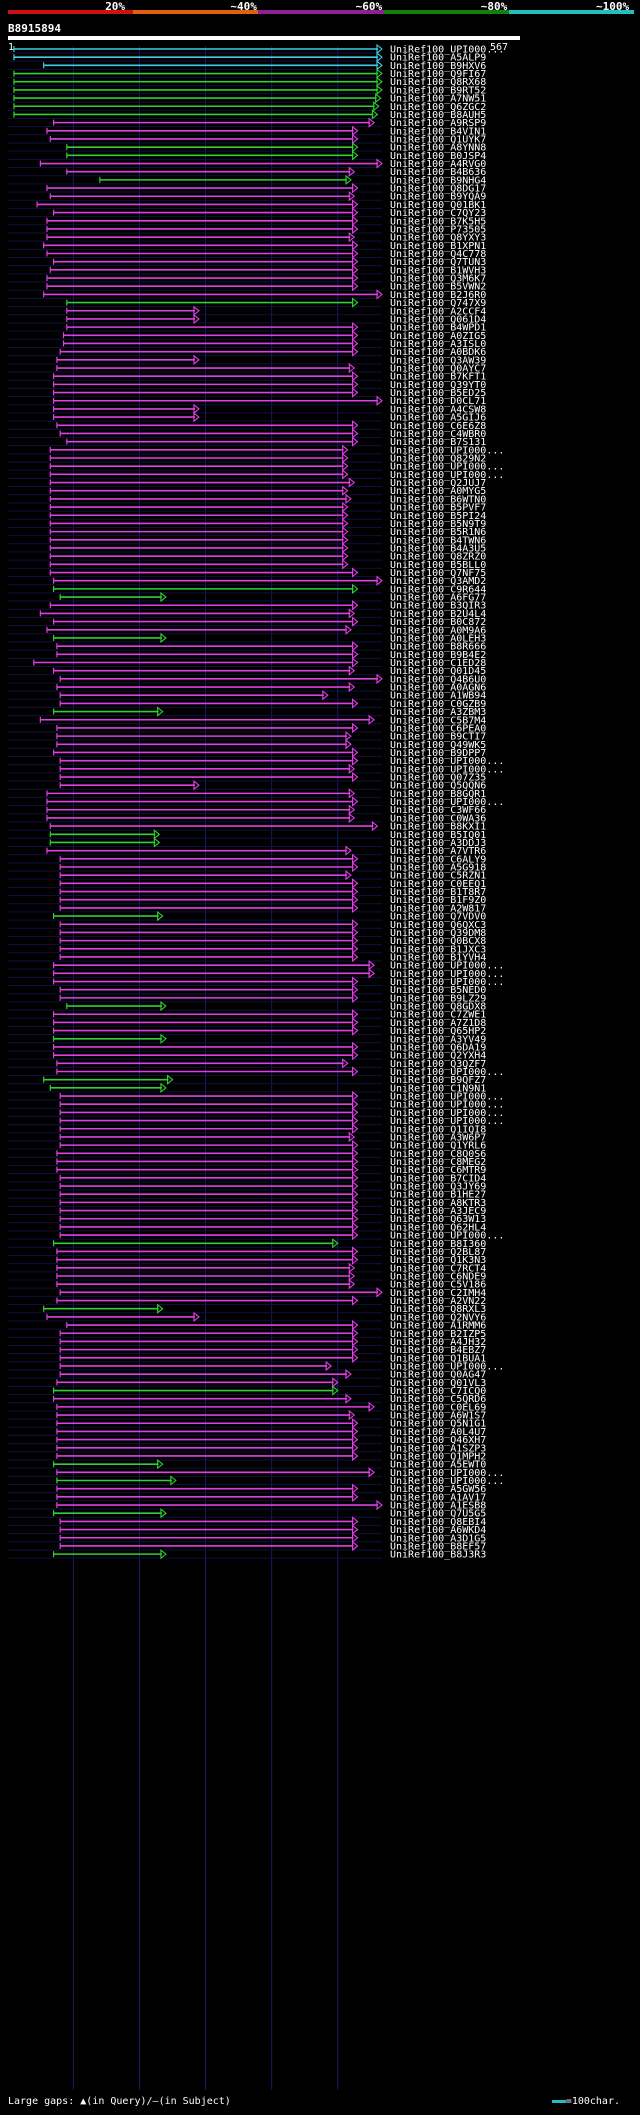 The height and width of the screenshot is (2115, 640). I want to click on hit-label: UniRef100_Q6ZGC2, so click(438, 107).